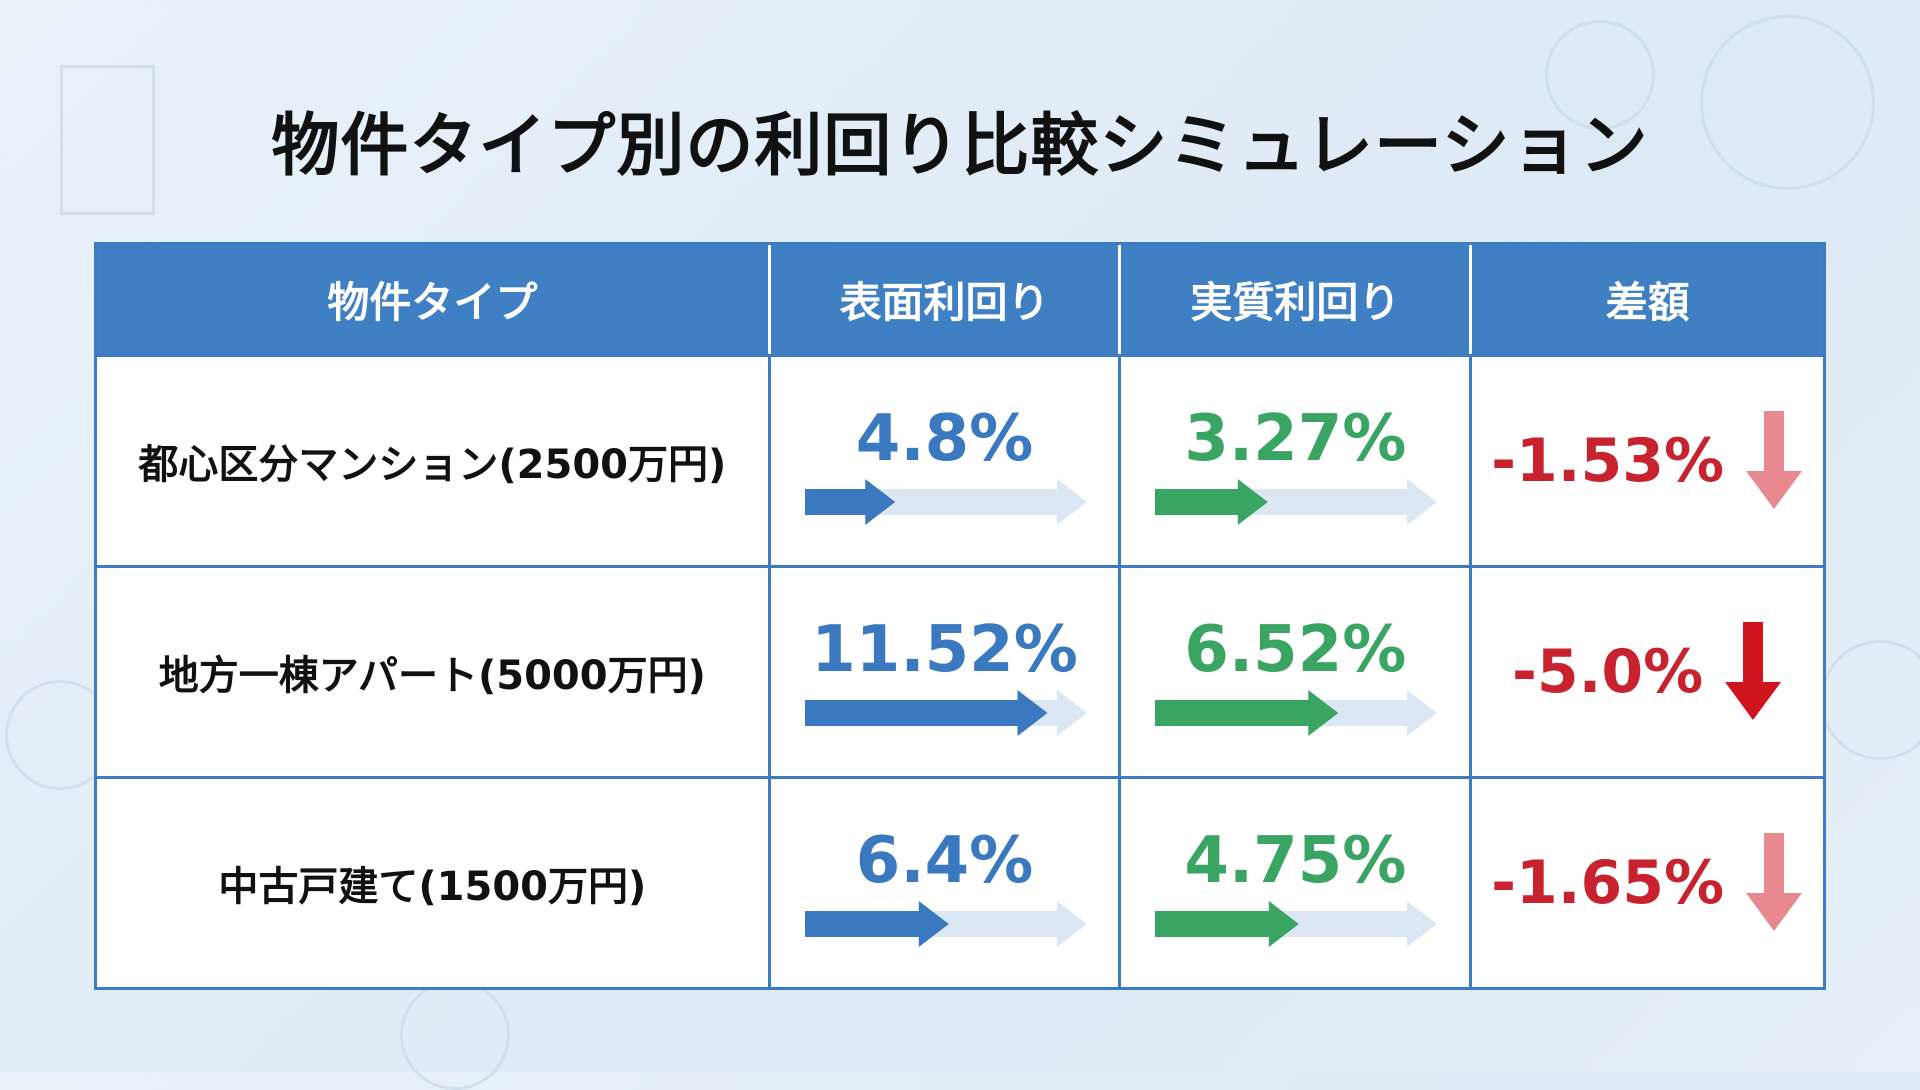 The image size is (1920, 1090). Describe the element at coordinates (943, 299) in the screenshot. I see `header-surface-yield: 表面利回り` at that location.